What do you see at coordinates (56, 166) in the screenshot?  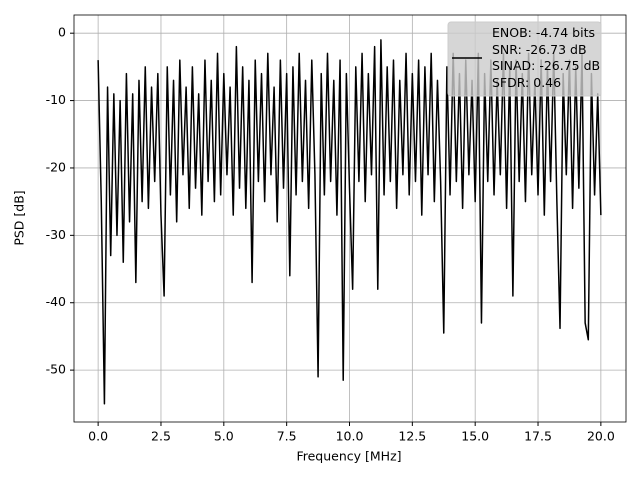 I see `y-tick-label: -20` at bounding box center [56, 166].